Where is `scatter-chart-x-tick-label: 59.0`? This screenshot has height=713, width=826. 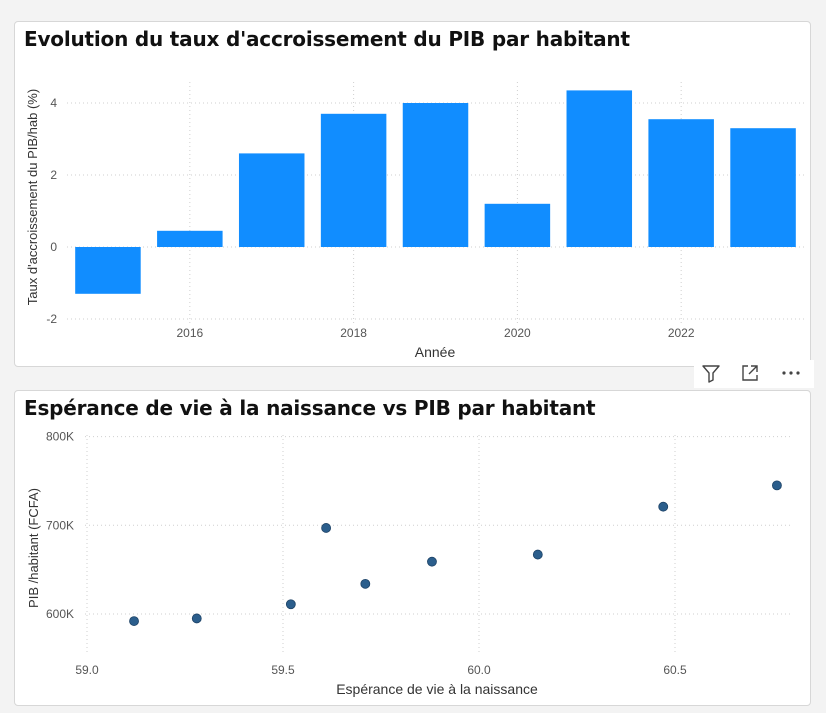 scatter-chart-x-tick-label: 59.0 is located at coordinates (87, 670).